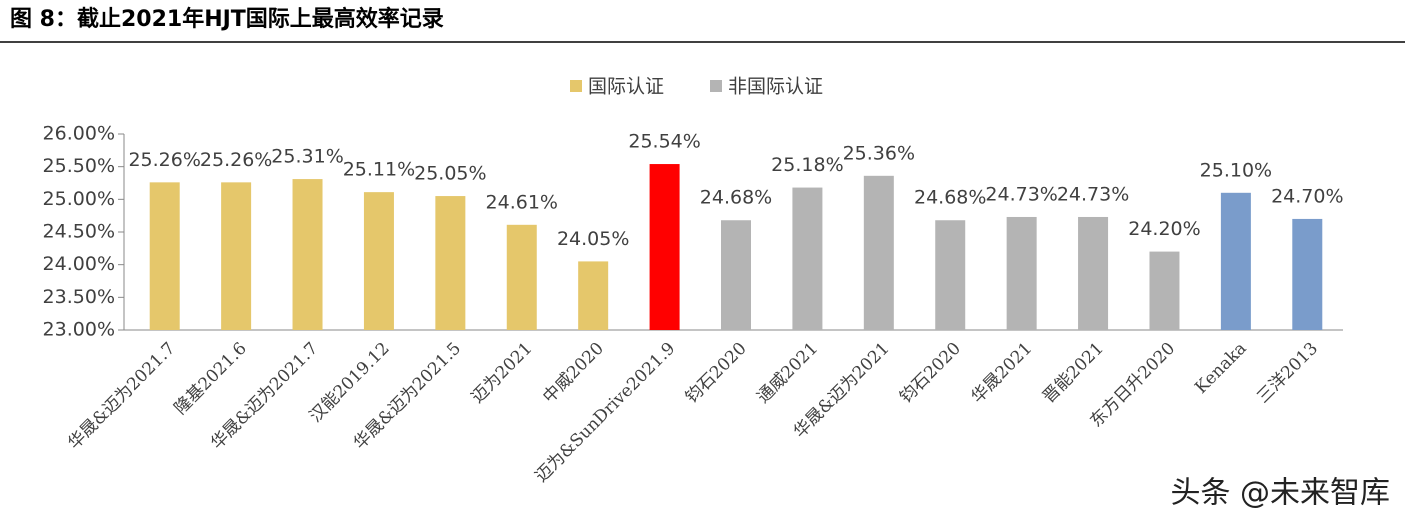 This screenshot has width=1405, height=527. What do you see at coordinates (879, 153) in the screenshot?
I see `value-label: 25.36%` at bounding box center [879, 153].